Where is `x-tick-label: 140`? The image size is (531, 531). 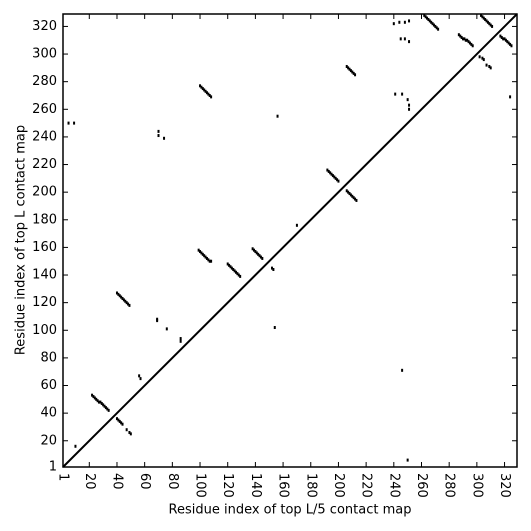 x-tick-label: 140 is located at coordinates (255, 485).